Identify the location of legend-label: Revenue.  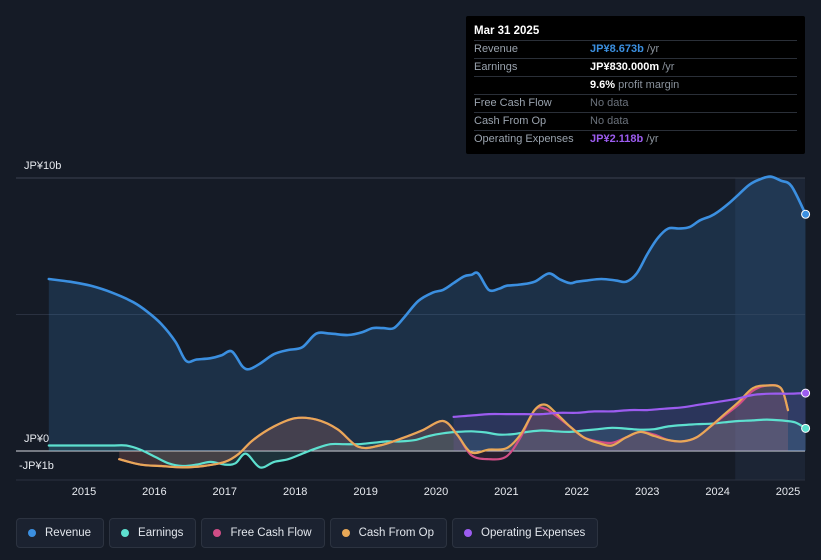
(68, 533).